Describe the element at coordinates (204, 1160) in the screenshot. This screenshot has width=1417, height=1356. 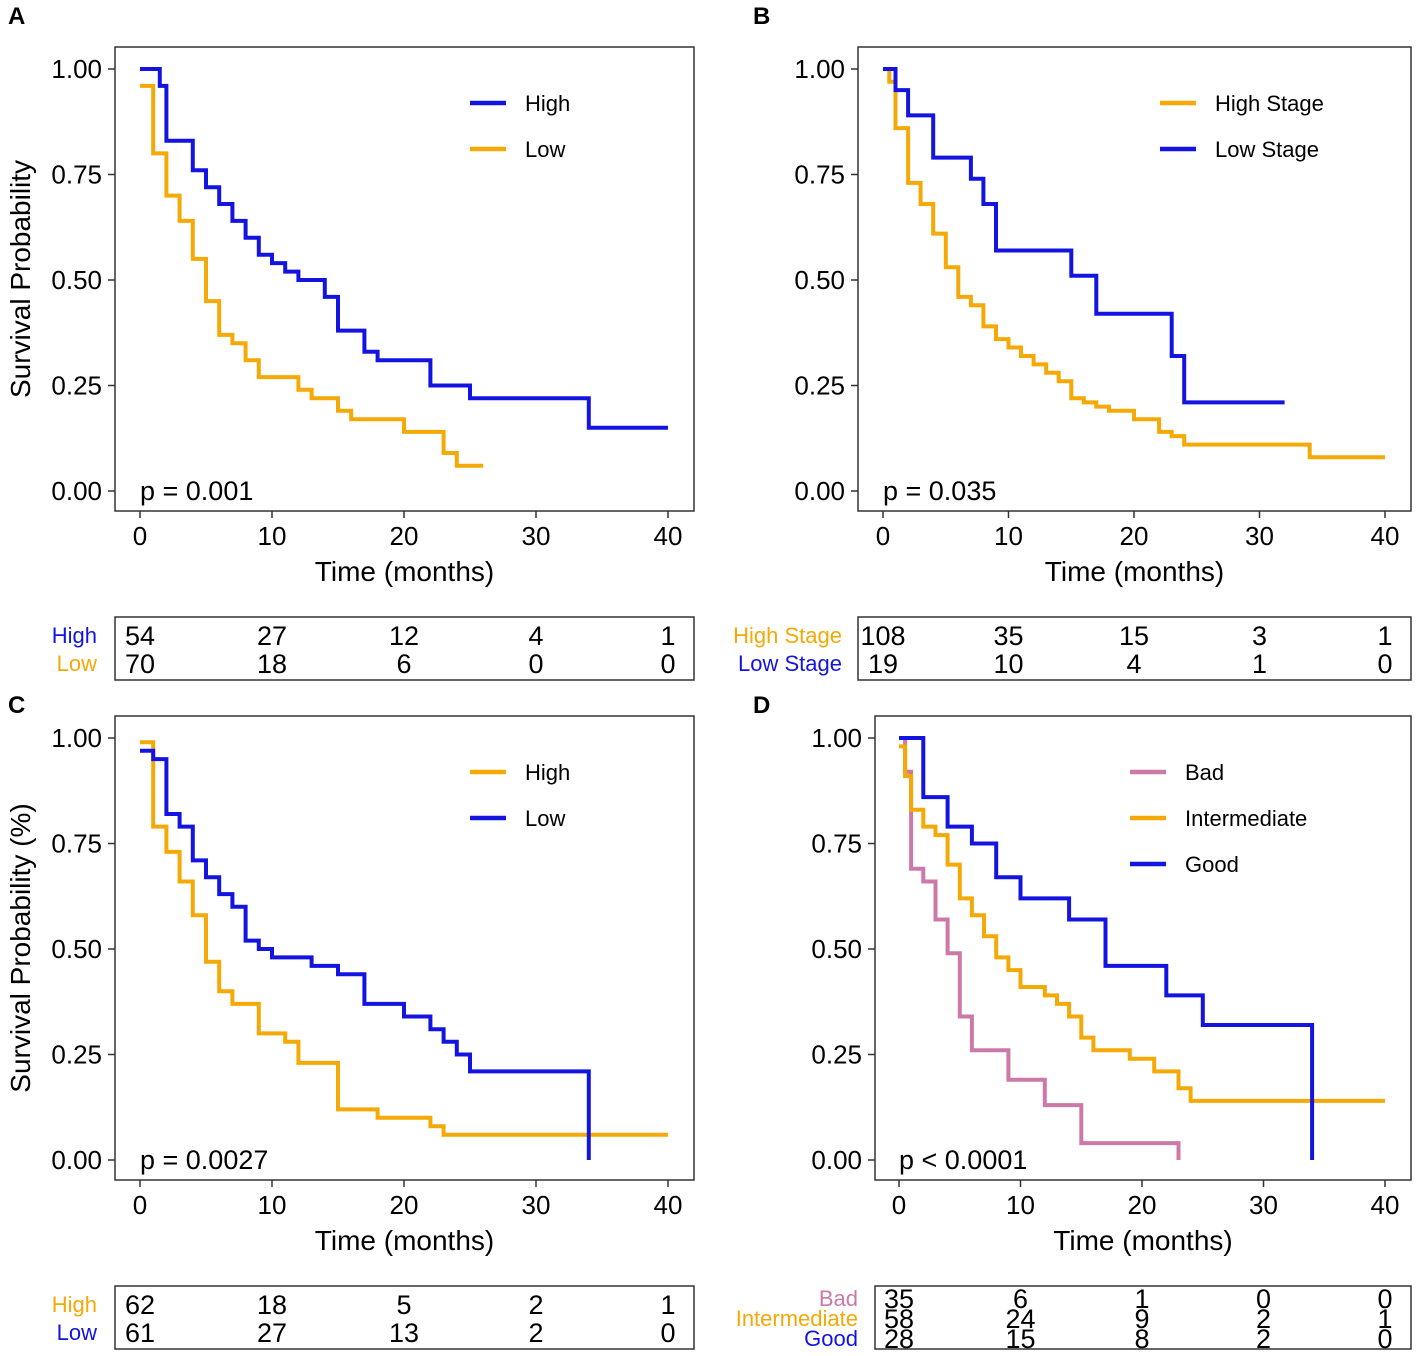
I see `p-value: p = 0.0027` at that location.